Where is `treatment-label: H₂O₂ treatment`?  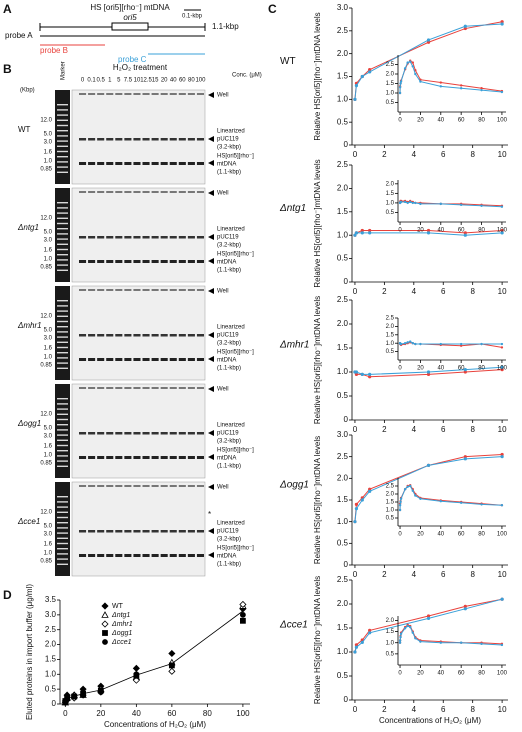 treatment-label: H₂O₂ treatment is located at coordinates (140, 67).